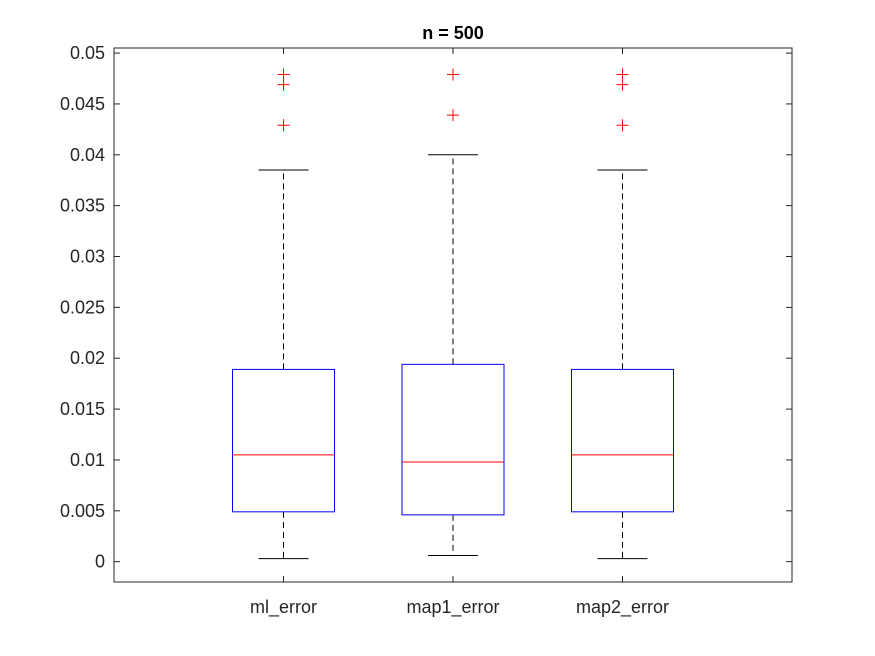 The image size is (875, 656). Describe the element at coordinates (87, 53) in the screenshot. I see `y-tick-label: 0.05` at that location.